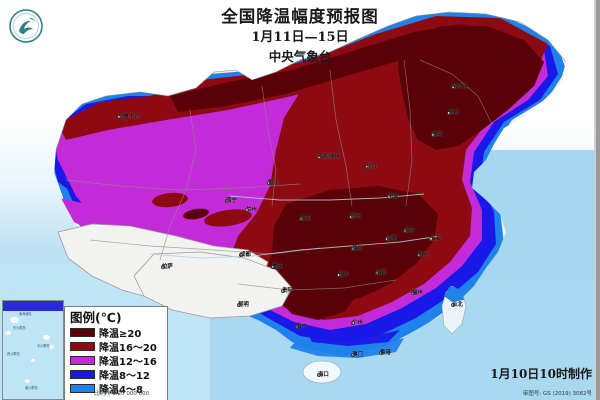  Describe the element at coordinates (541, 374) in the screenshot. I see `production-timestamp: 1月10日10时制作` at that location.